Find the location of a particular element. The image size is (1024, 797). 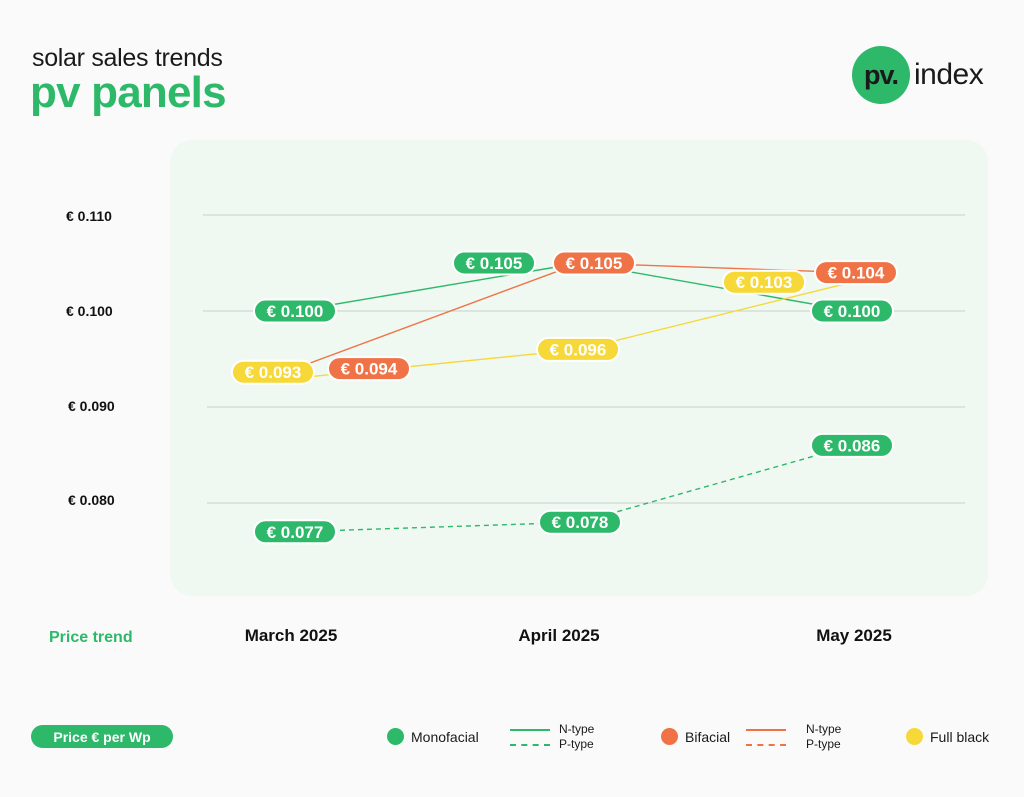

legend-monofacial-p-label: P-type is located at coordinates (576, 744).